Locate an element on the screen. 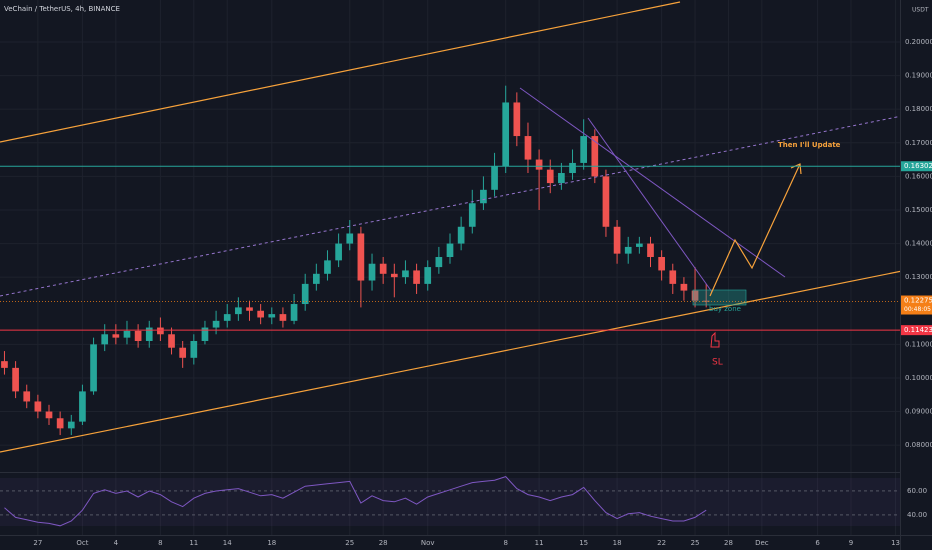  annotation: SL is located at coordinates (717, 363).